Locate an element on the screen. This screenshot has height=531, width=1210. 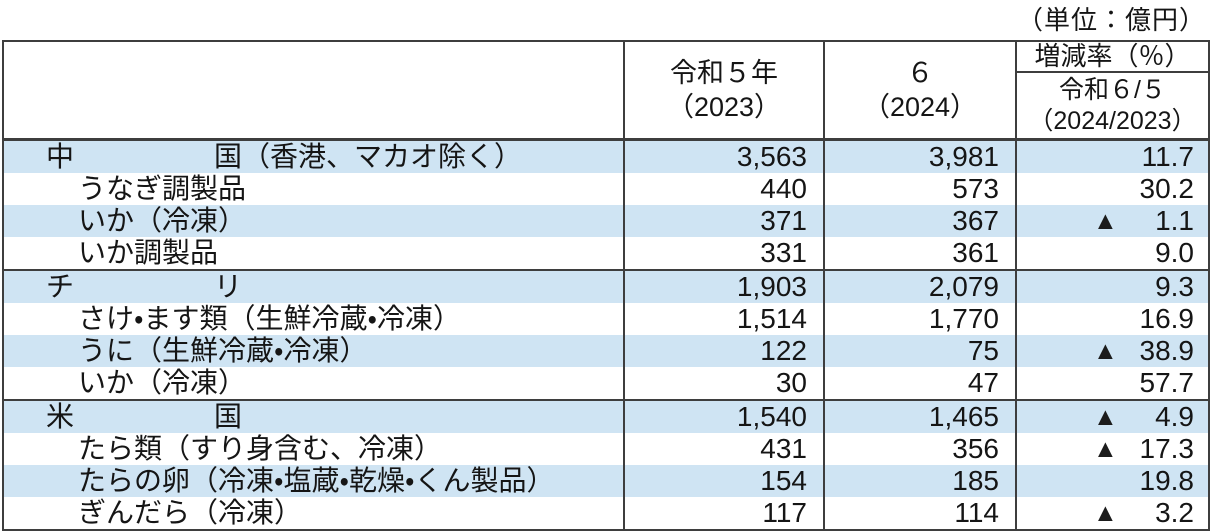
table-row: たら類（すり身含む、冷凍） 431 356 ▲ 17.3 is located at coordinates (606, 449).